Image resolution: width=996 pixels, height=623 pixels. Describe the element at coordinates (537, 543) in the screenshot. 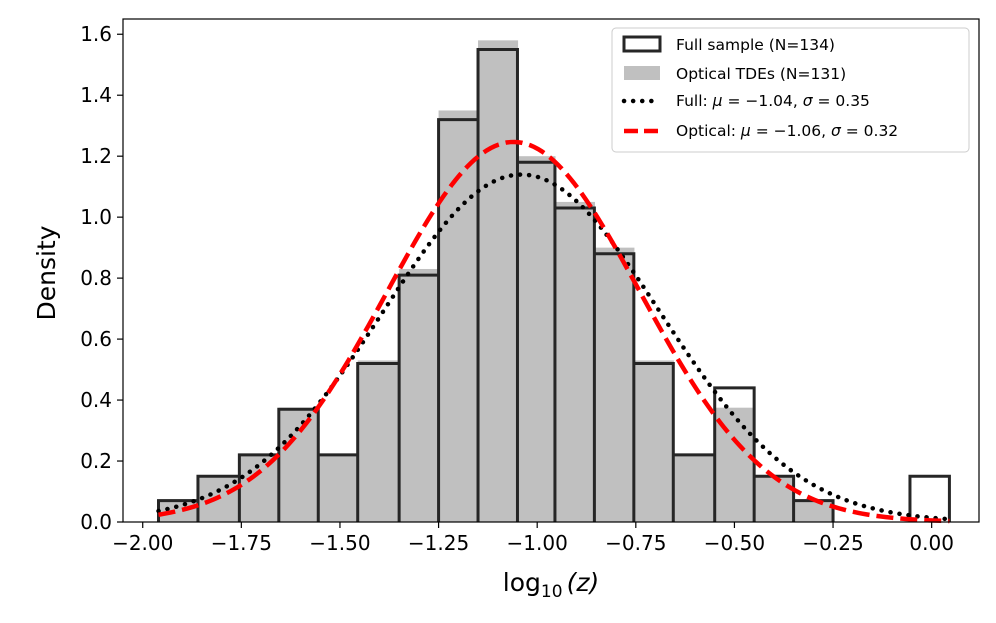

I see `x-tick-label: −1.00` at that location.